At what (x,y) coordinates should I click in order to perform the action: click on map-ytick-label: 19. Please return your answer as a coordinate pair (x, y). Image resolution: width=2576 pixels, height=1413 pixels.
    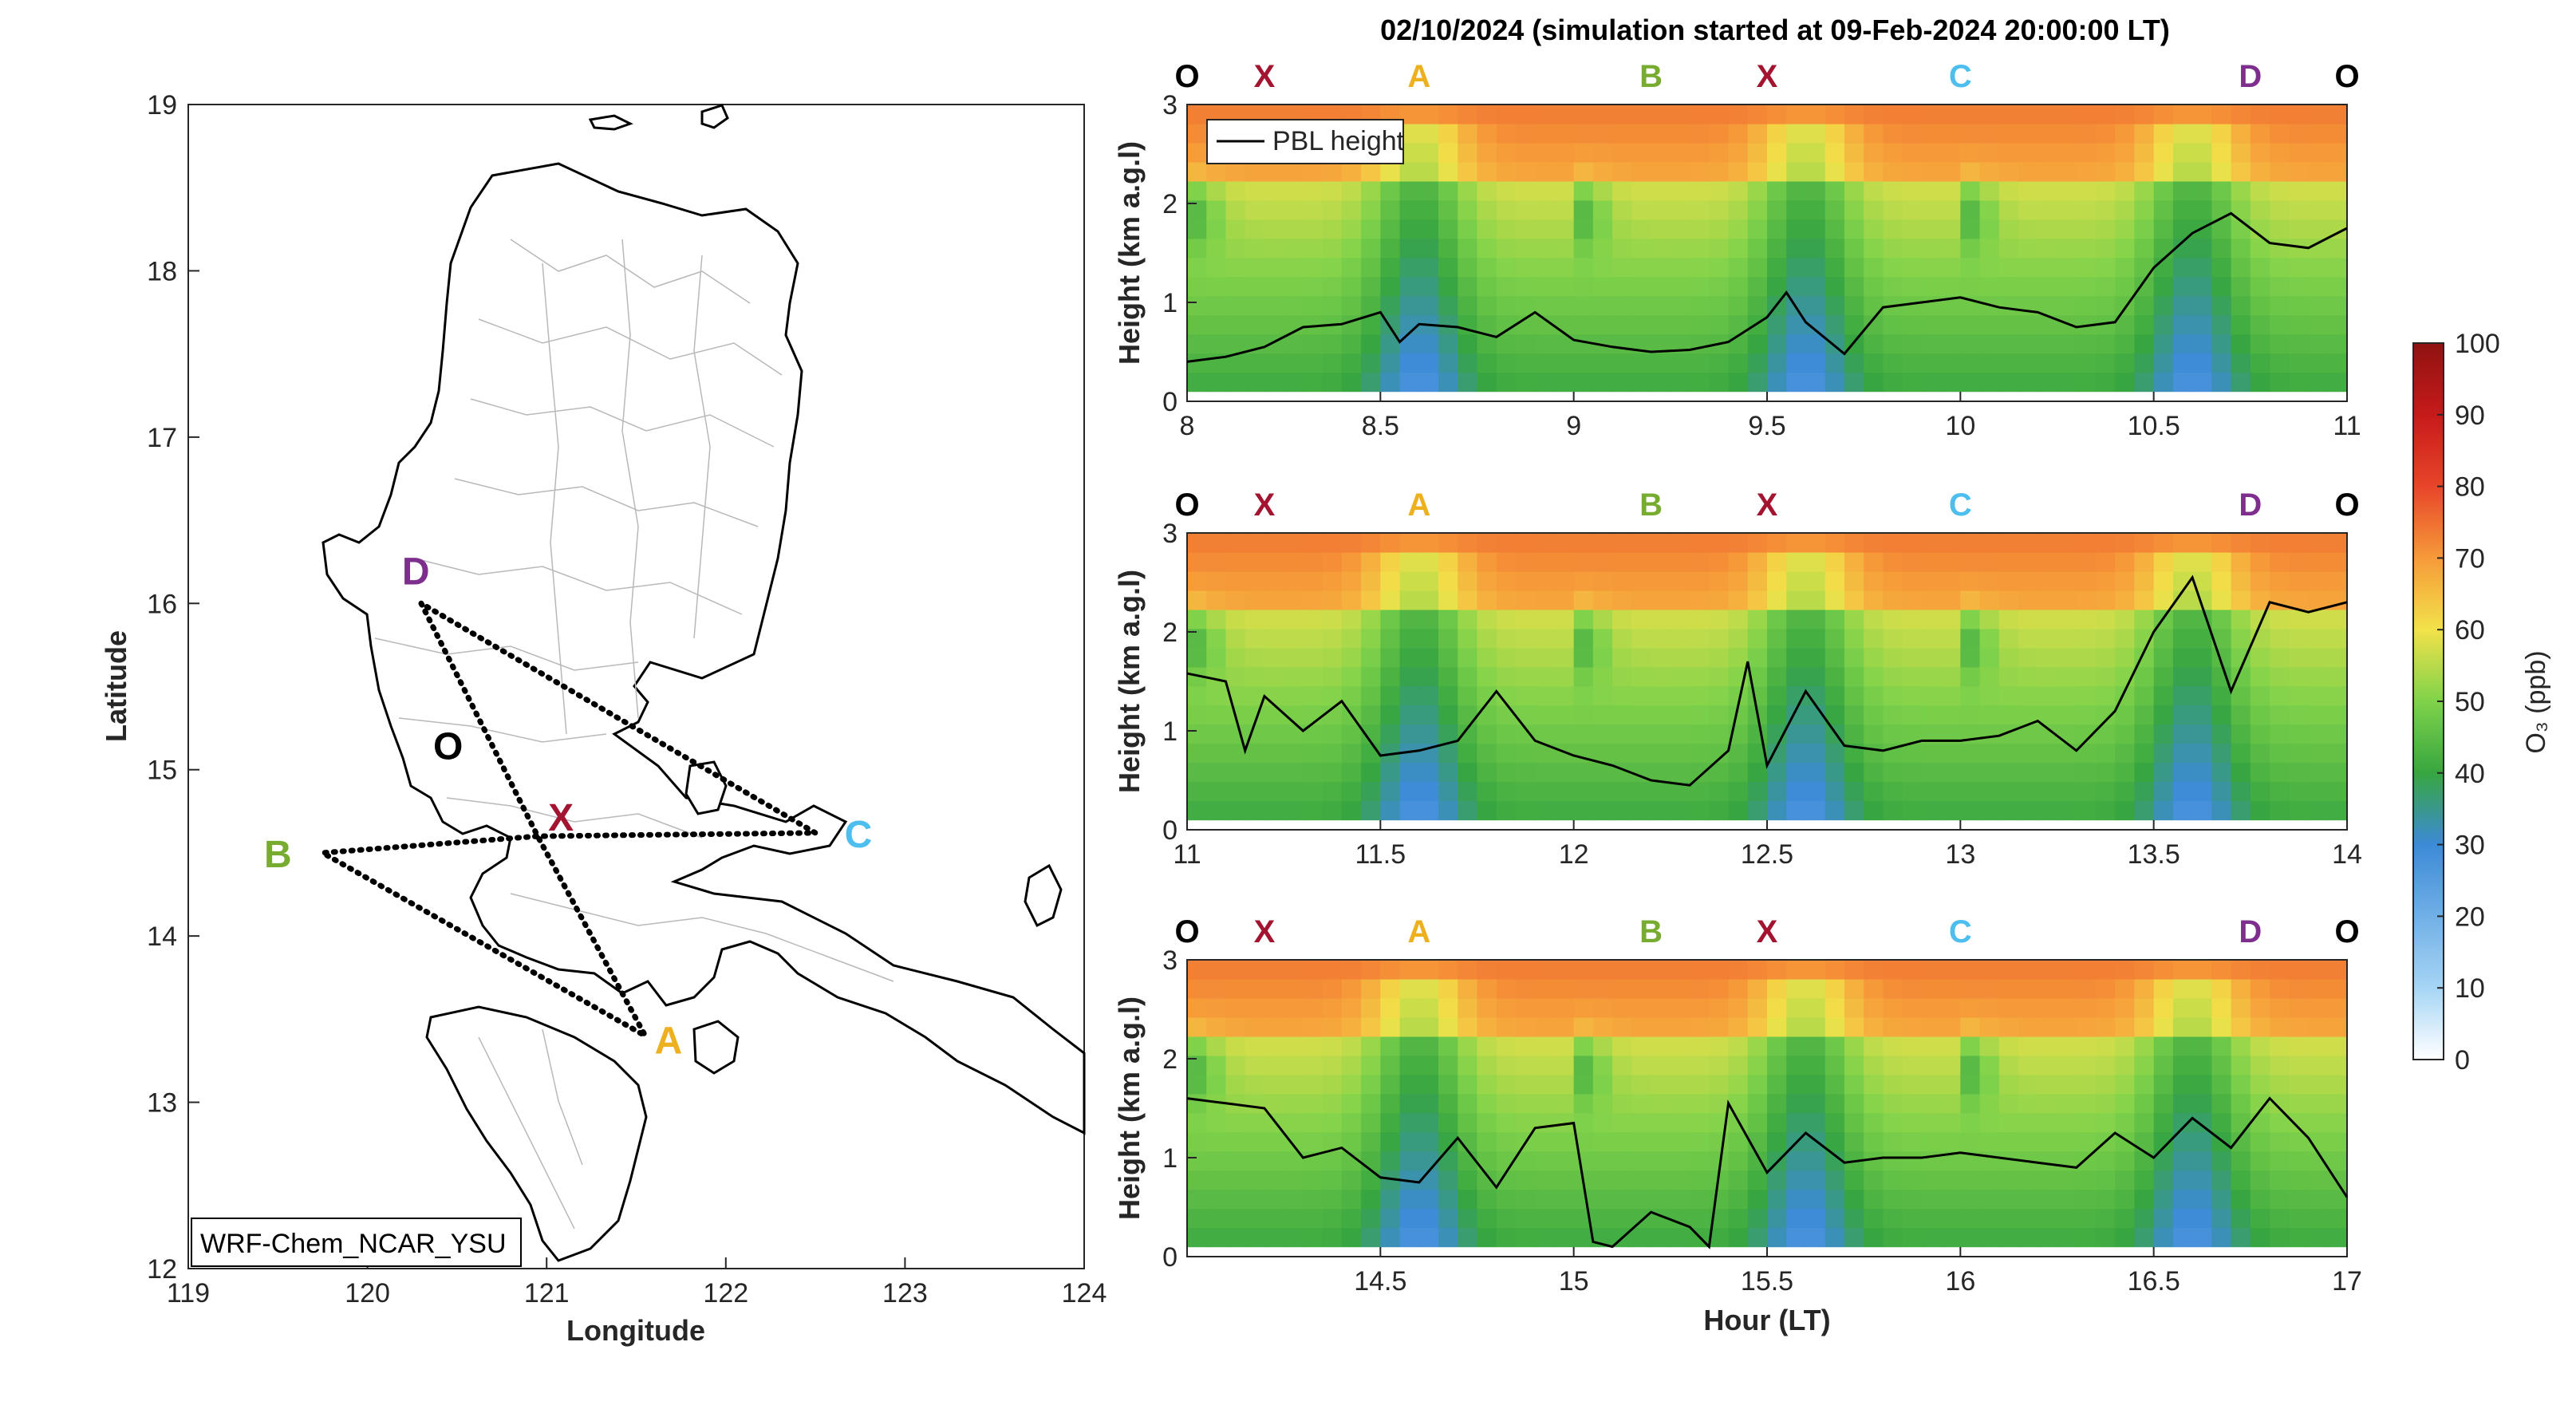
    Looking at the image, I should click on (162, 105).